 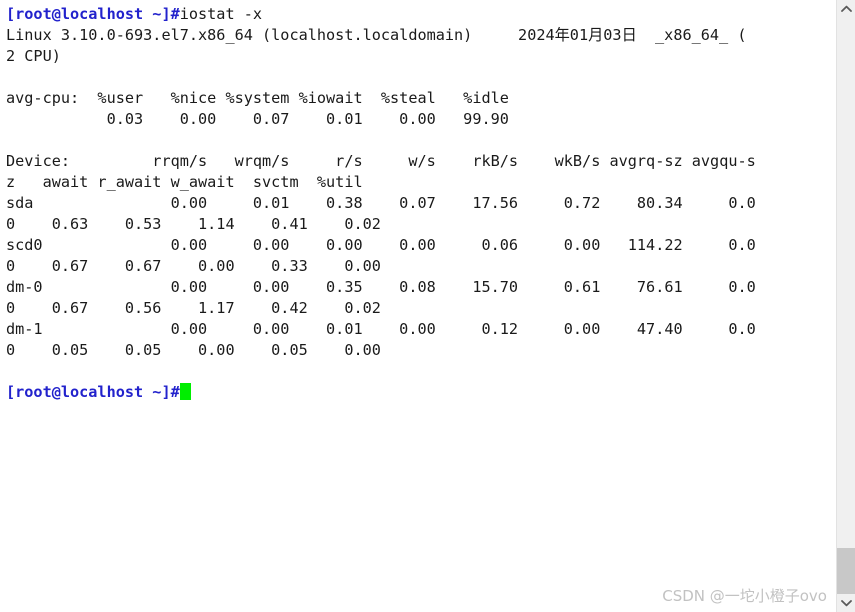 I want to click on command-line-current: [root@localhost ~]#, so click(x=421, y=392).